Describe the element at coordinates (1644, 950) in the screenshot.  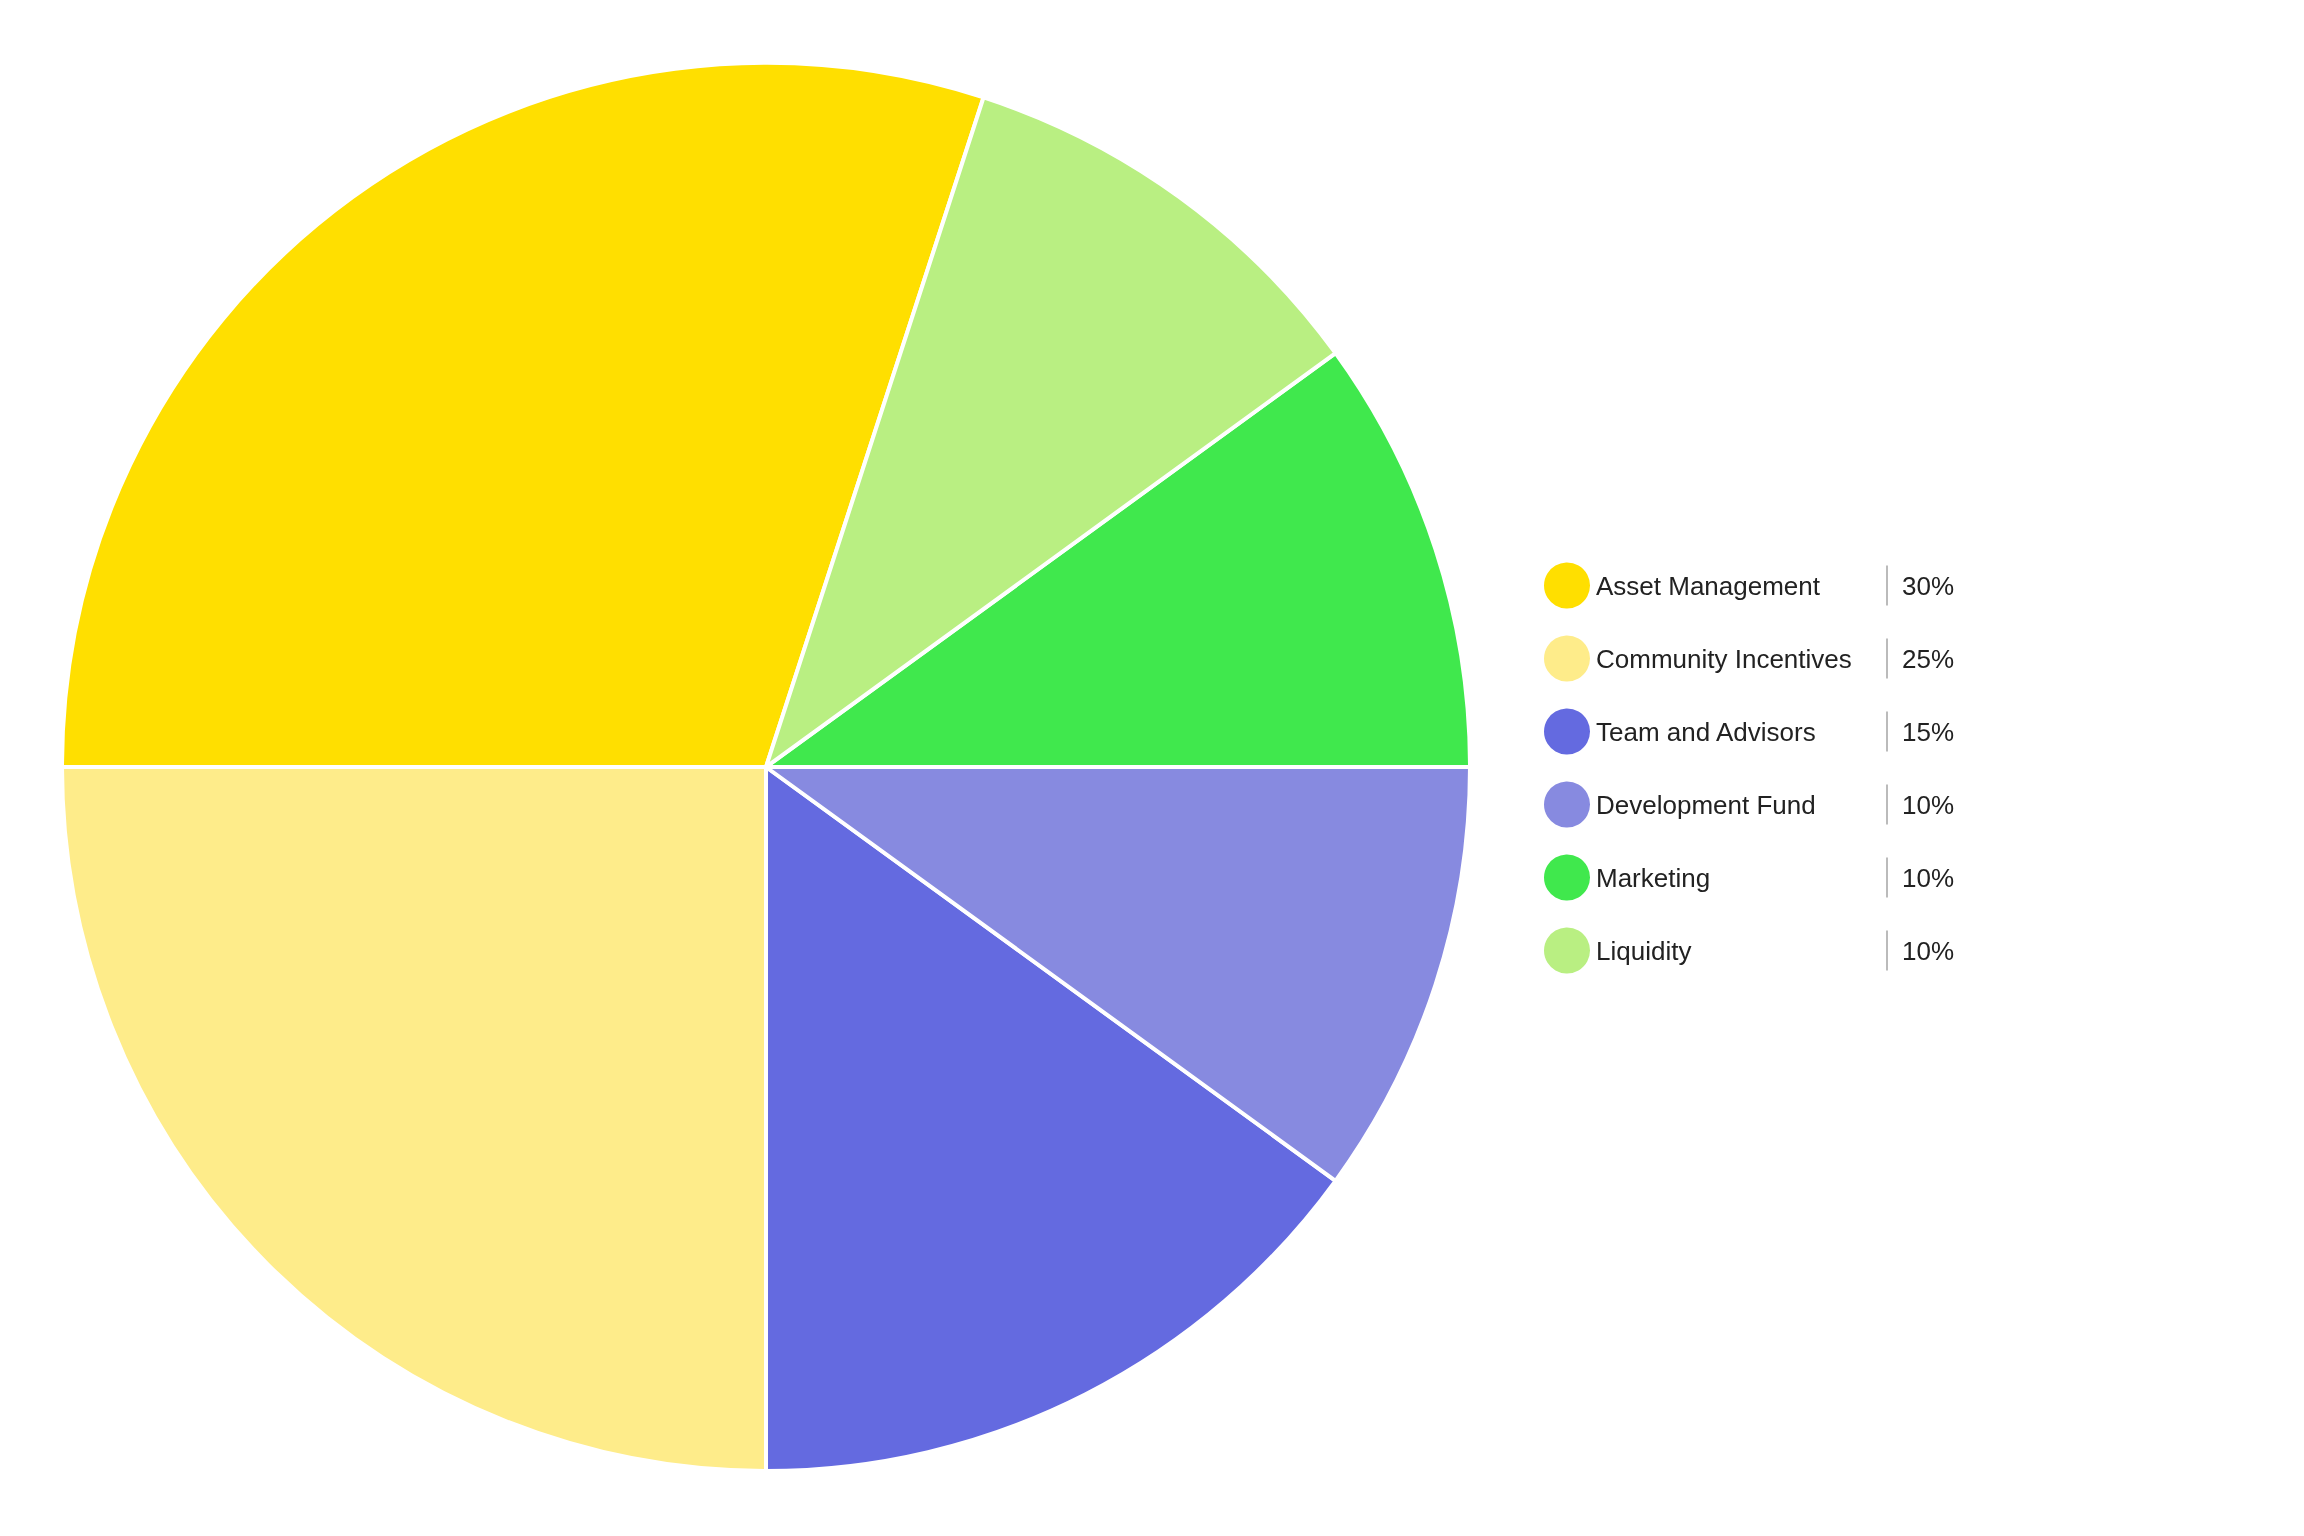
I see `legend-label: Liquidity` at that location.